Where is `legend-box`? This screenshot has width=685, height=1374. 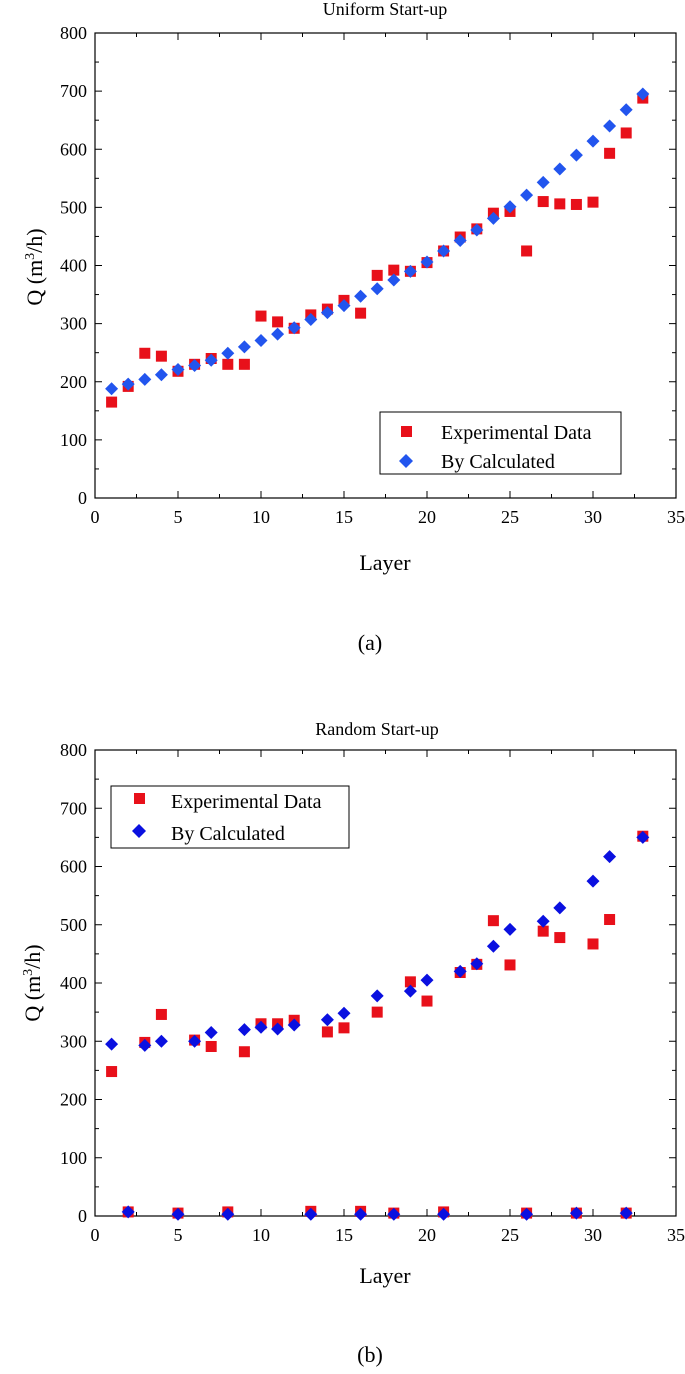 legend-box is located at coordinates (500, 443).